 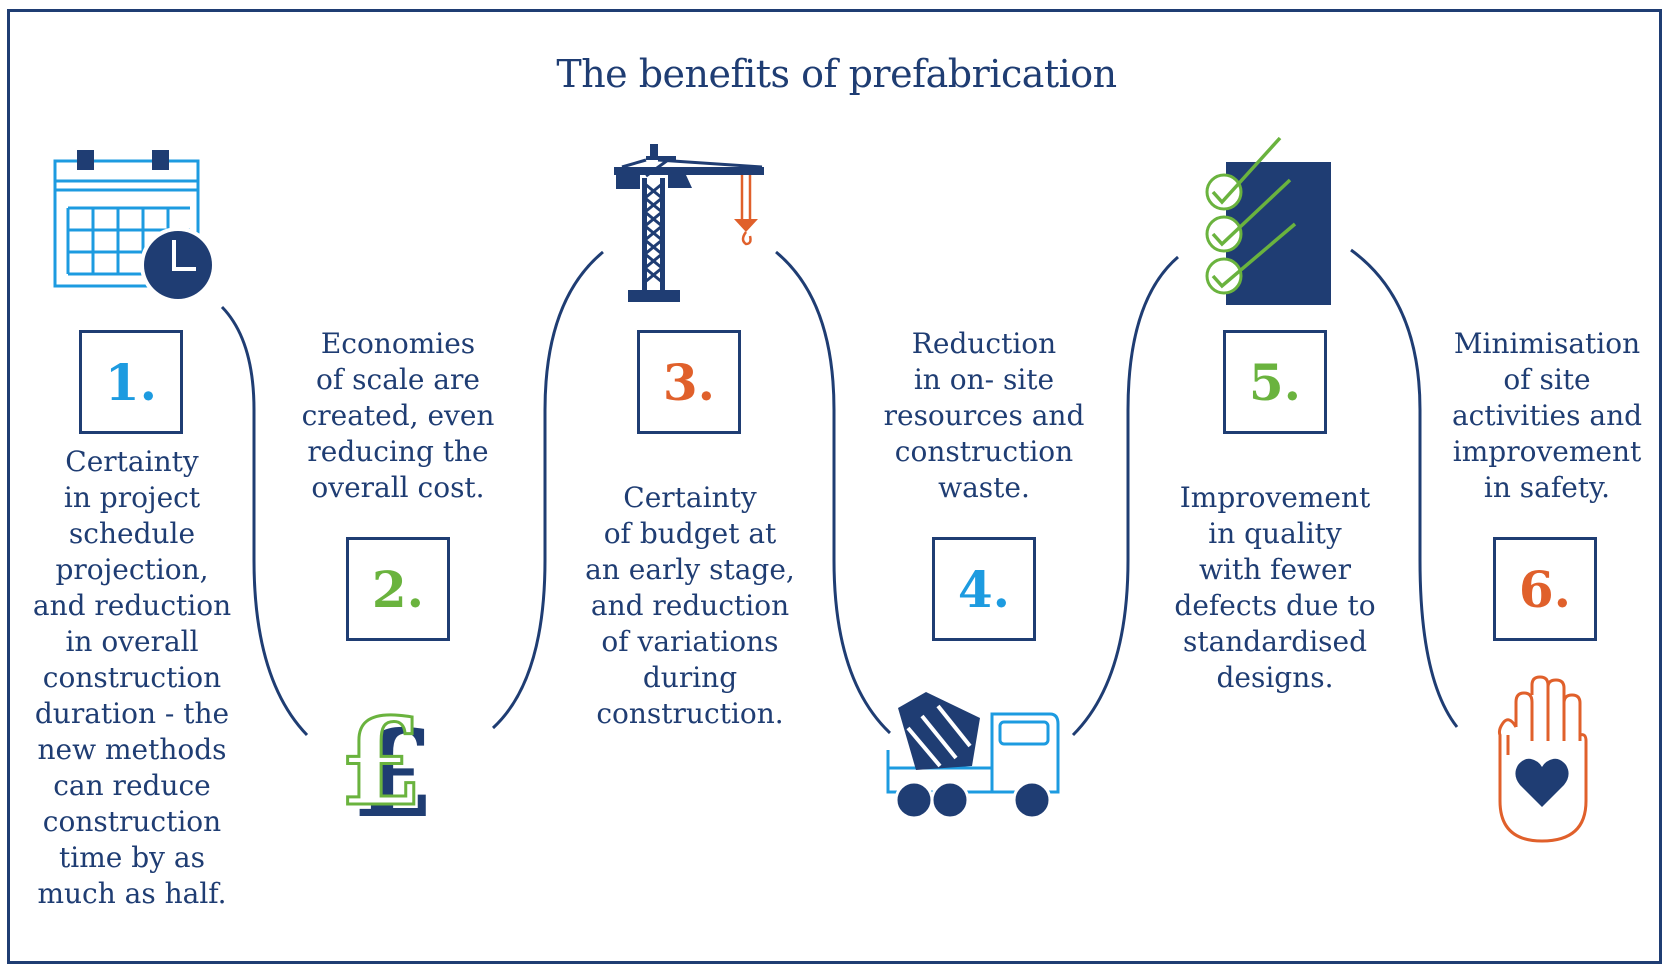 I want to click on step-6-line: in safety., so click(x=1547, y=487).